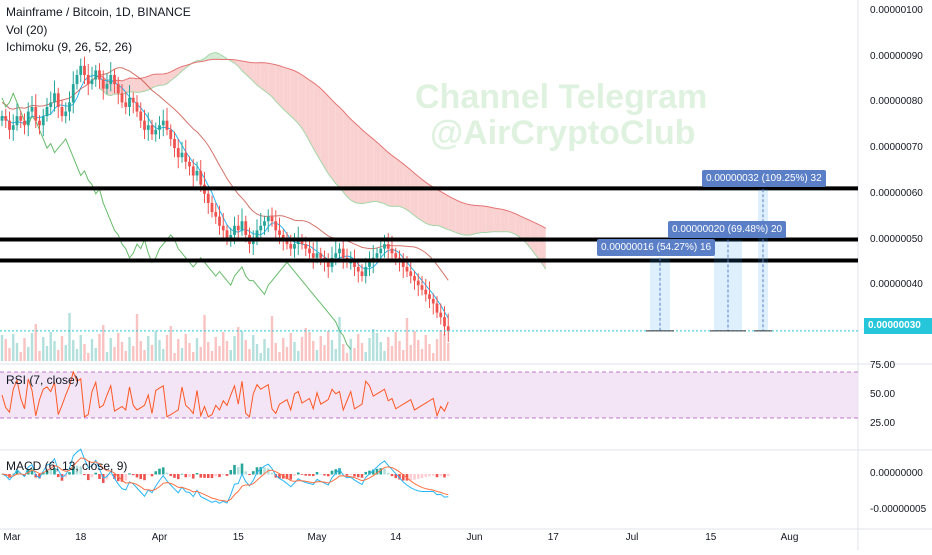 The image size is (932, 555). Describe the element at coordinates (27, 30) in the screenshot. I see `vol-indicator-label: Vol (20)` at that location.